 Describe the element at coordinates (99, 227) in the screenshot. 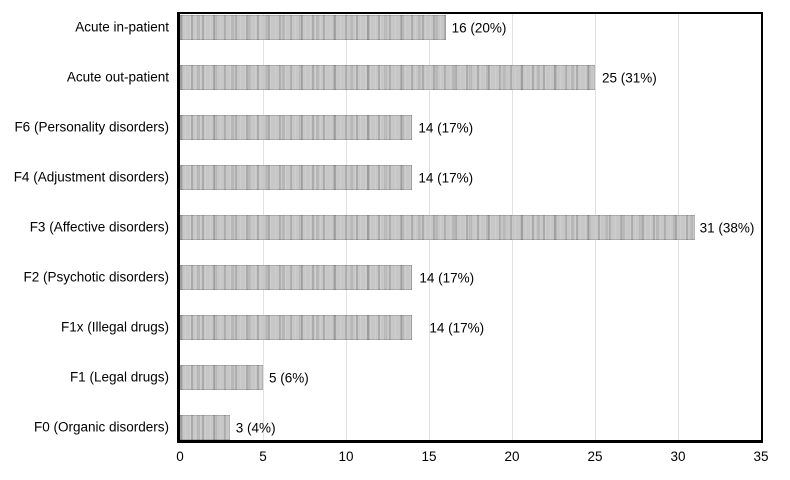

I see `category-label: F3 (Affective disorders)` at that location.